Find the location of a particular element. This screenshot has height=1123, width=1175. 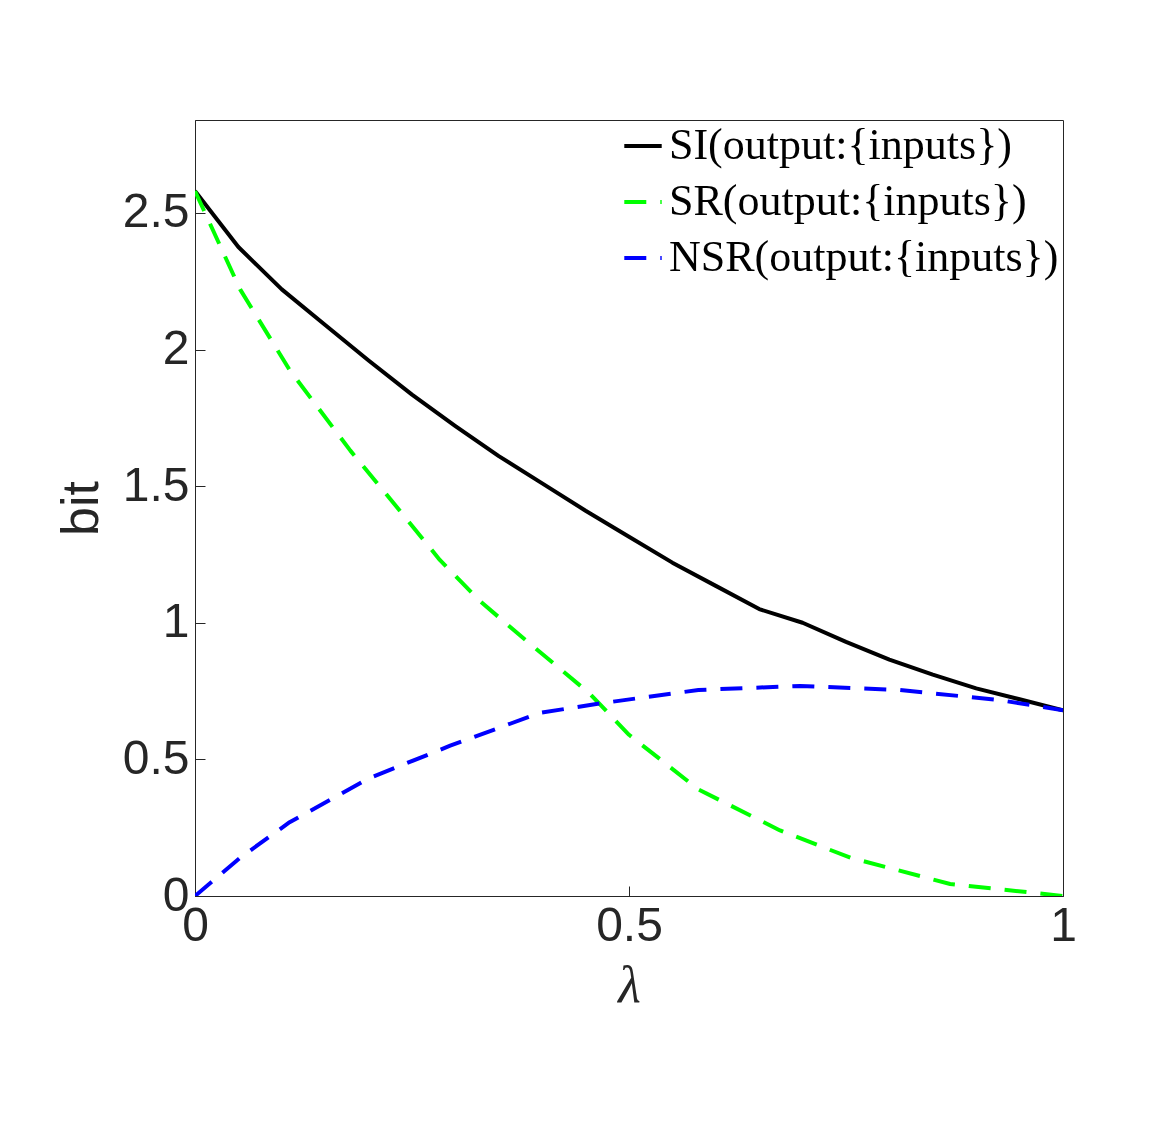

legend-label: SI(output:{inputs}) is located at coordinates (840, 144).